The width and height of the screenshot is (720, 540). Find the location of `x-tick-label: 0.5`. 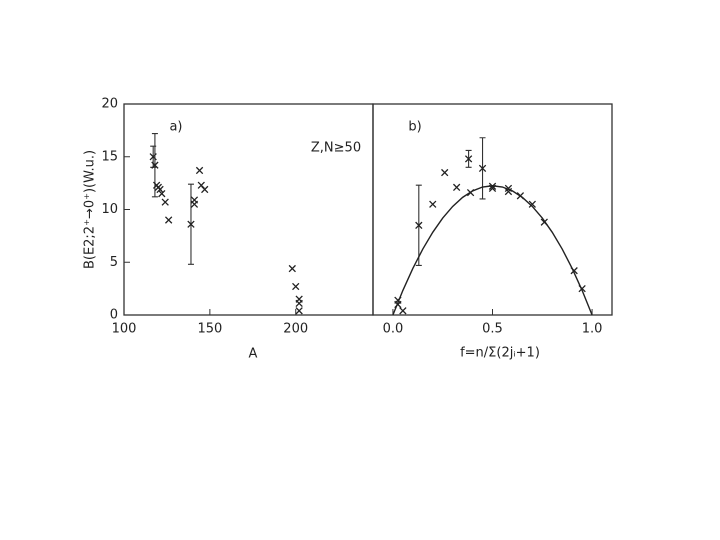

x-tick-label: 0.5 is located at coordinates (492, 329).